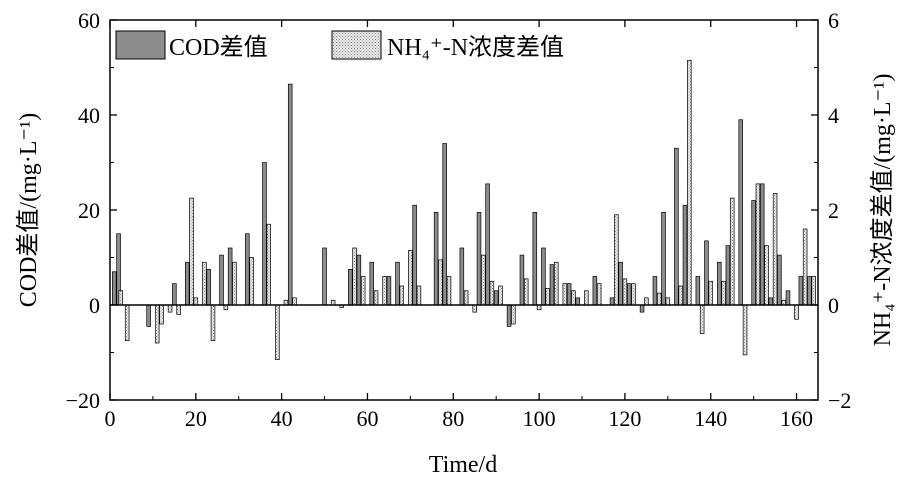 The image size is (908, 480). What do you see at coordinates (453, 418) in the screenshot?
I see `x-tick-label: 80` at bounding box center [453, 418].